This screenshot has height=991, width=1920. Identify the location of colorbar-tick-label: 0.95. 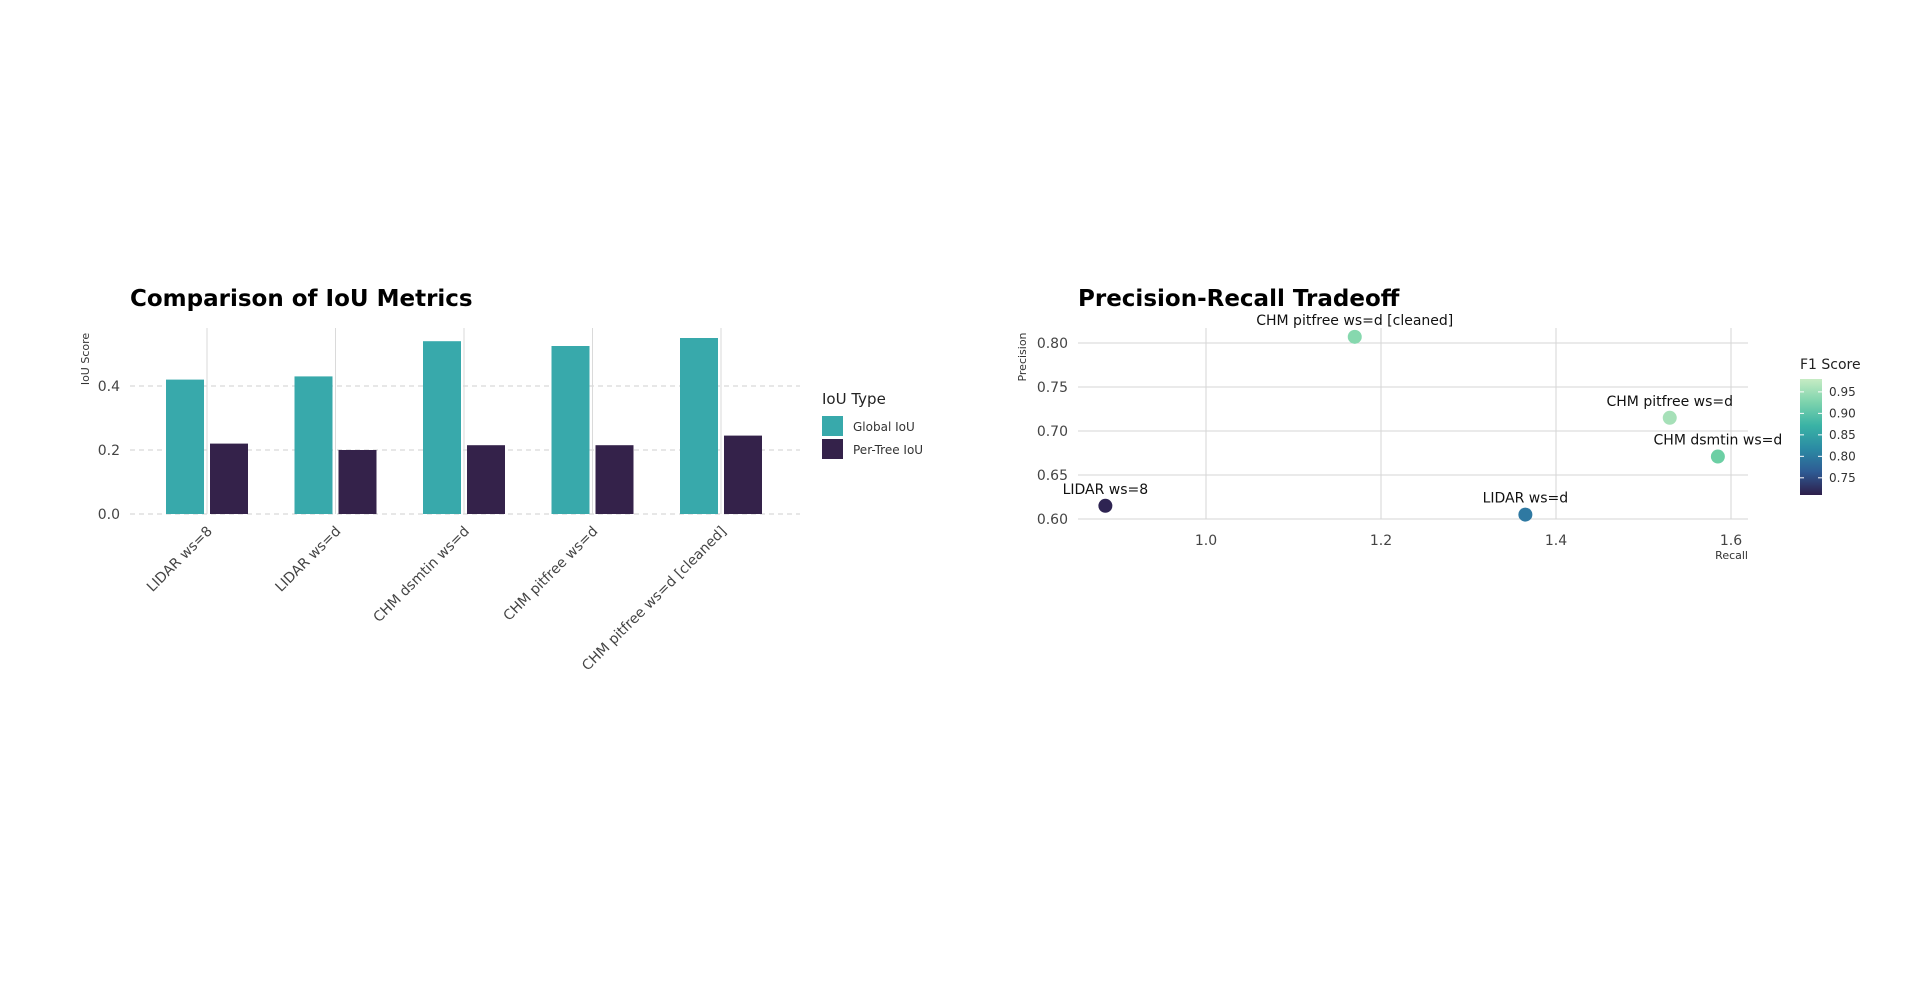
(1842, 392).